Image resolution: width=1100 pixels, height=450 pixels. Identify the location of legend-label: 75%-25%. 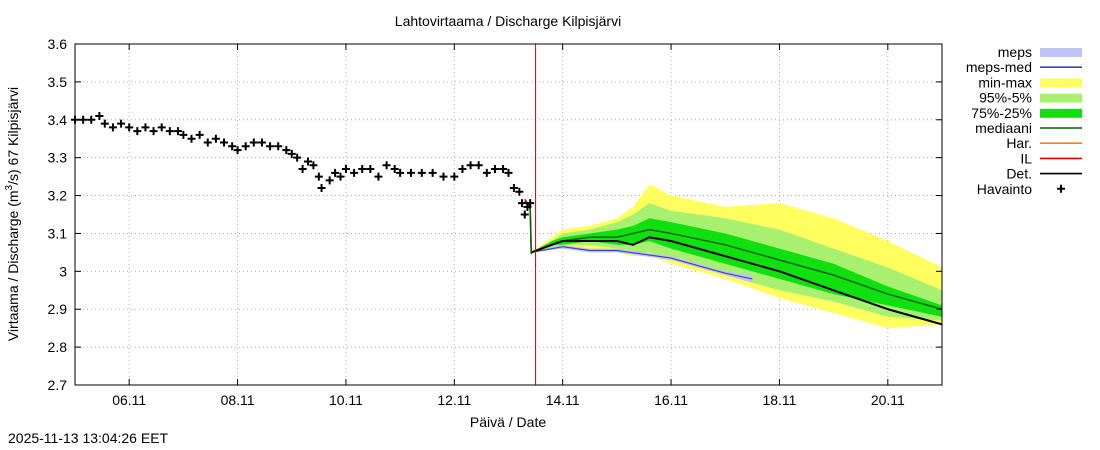
(1001, 113).